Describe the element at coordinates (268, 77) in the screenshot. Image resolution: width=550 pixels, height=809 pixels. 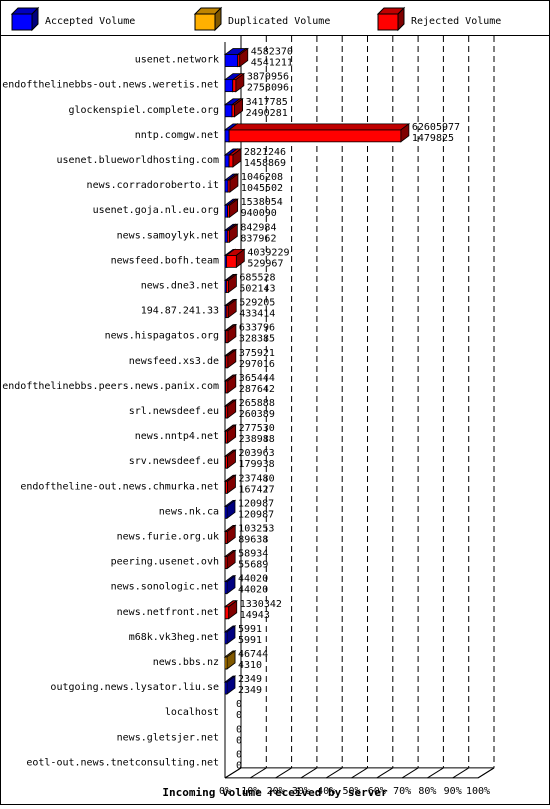
I see `total-volume-label: 3870956` at that location.